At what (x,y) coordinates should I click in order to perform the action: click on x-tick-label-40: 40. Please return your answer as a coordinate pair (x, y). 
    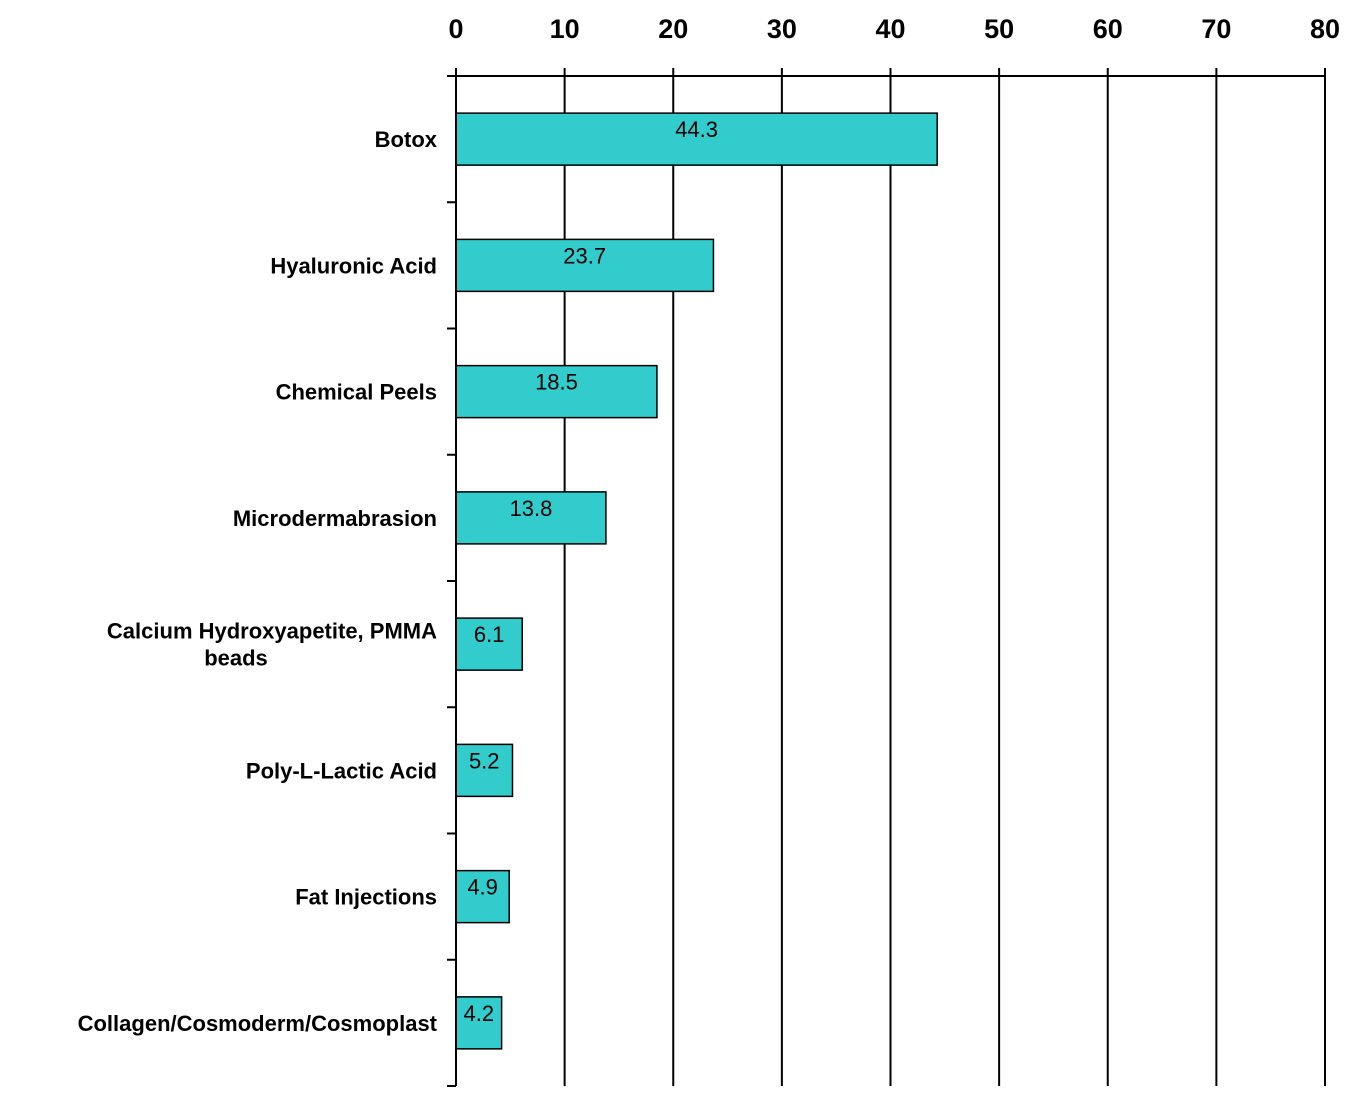
    Looking at the image, I should click on (890, 29).